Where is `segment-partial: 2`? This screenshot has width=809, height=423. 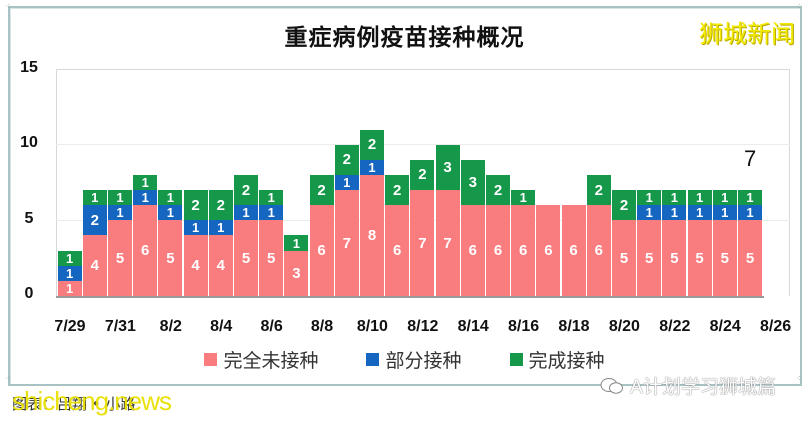
segment-partial: 2 is located at coordinates (94, 220).